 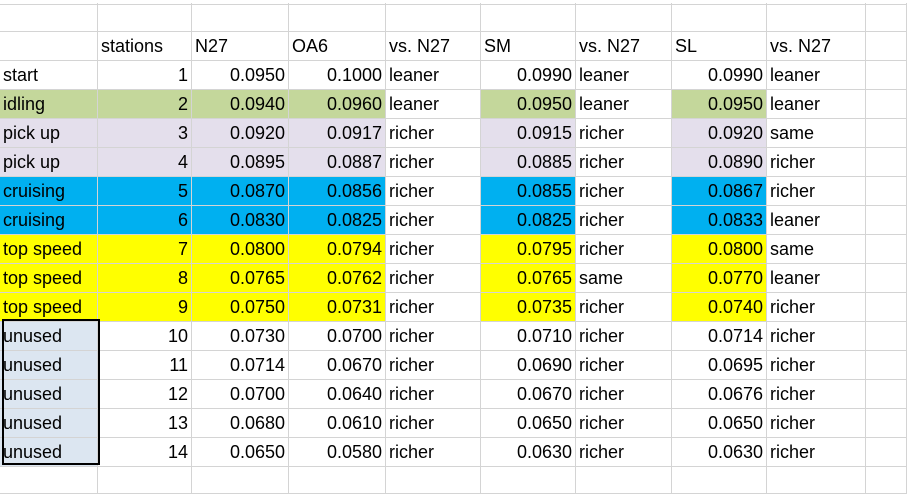 What do you see at coordinates (337, 394) in the screenshot?
I see `cell-oa6: 0.0640` at bounding box center [337, 394].